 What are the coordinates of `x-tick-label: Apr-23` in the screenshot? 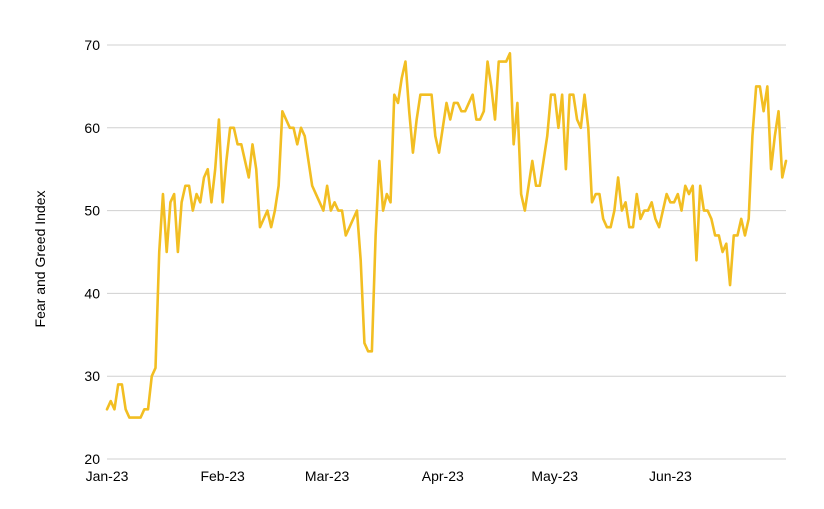 It's located at (443, 476).